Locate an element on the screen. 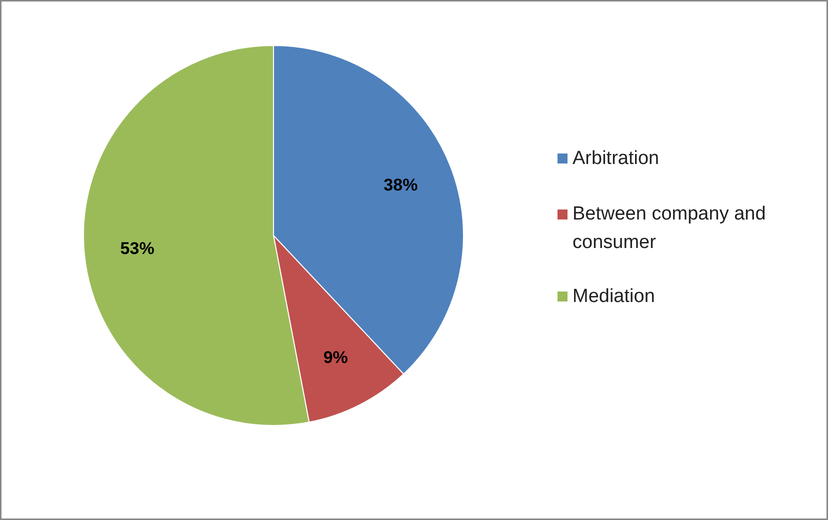 The width and height of the screenshot is (828, 520). data-label: 53% is located at coordinates (137, 248).